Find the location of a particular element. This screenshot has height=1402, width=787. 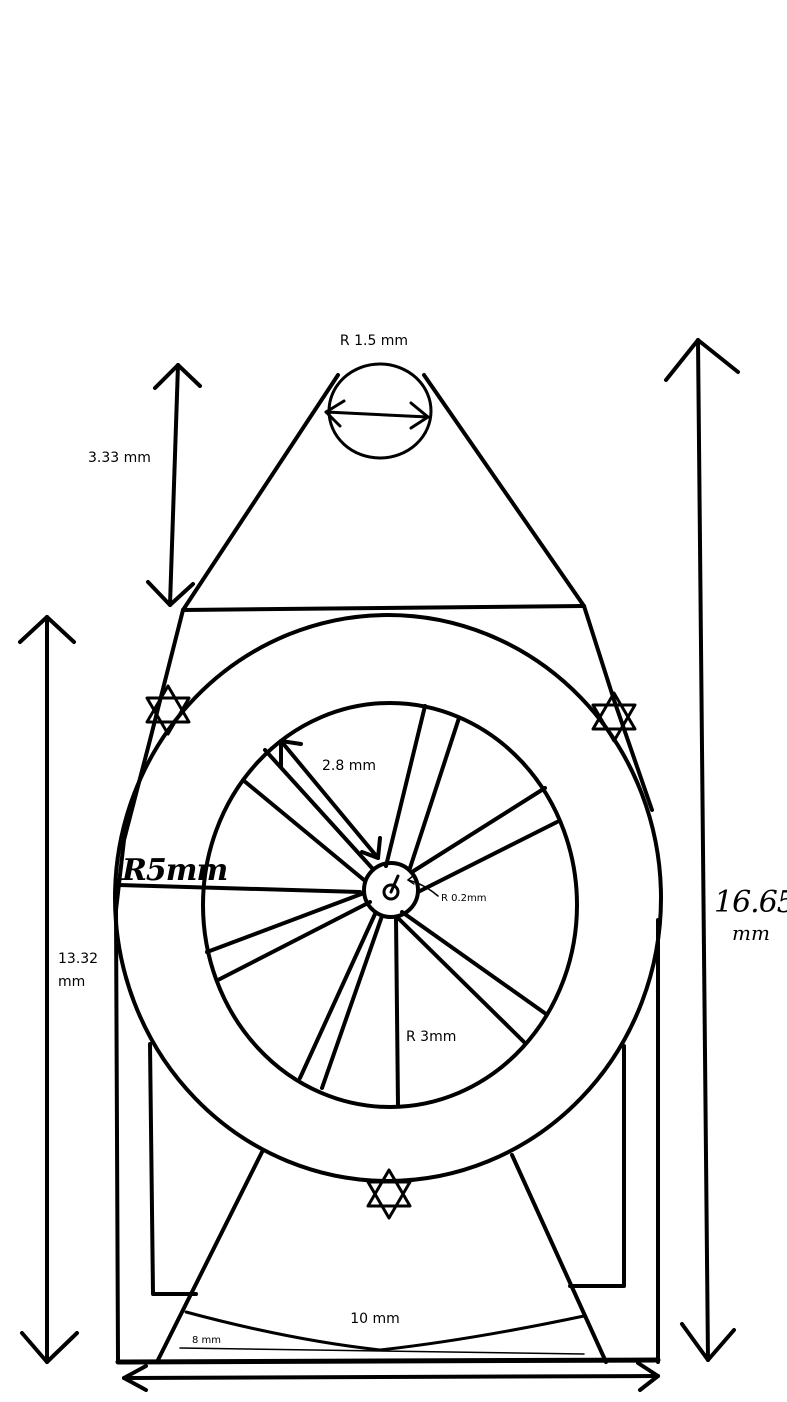

wheel-spokes is located at coordinates (382, 906).